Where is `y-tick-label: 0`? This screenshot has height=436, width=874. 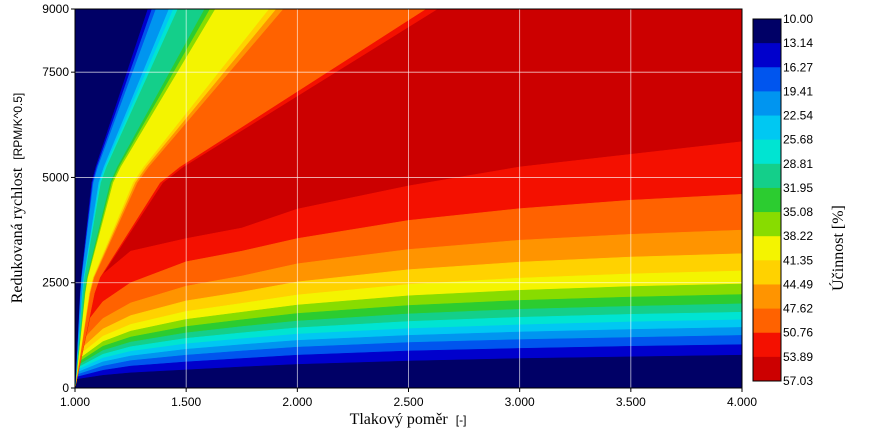
y-tick-label: 0 is located at coordinates (65, 388).